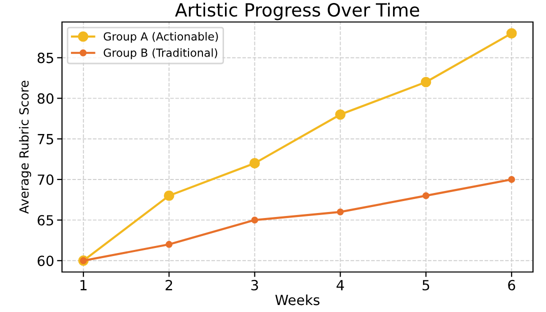 This screenshot has width=546, height=312. What do you see at coordinates (161, 54) in the screenshot?
I see `legend-label: Group B (Traditional)` at bounding box center [161, 54].